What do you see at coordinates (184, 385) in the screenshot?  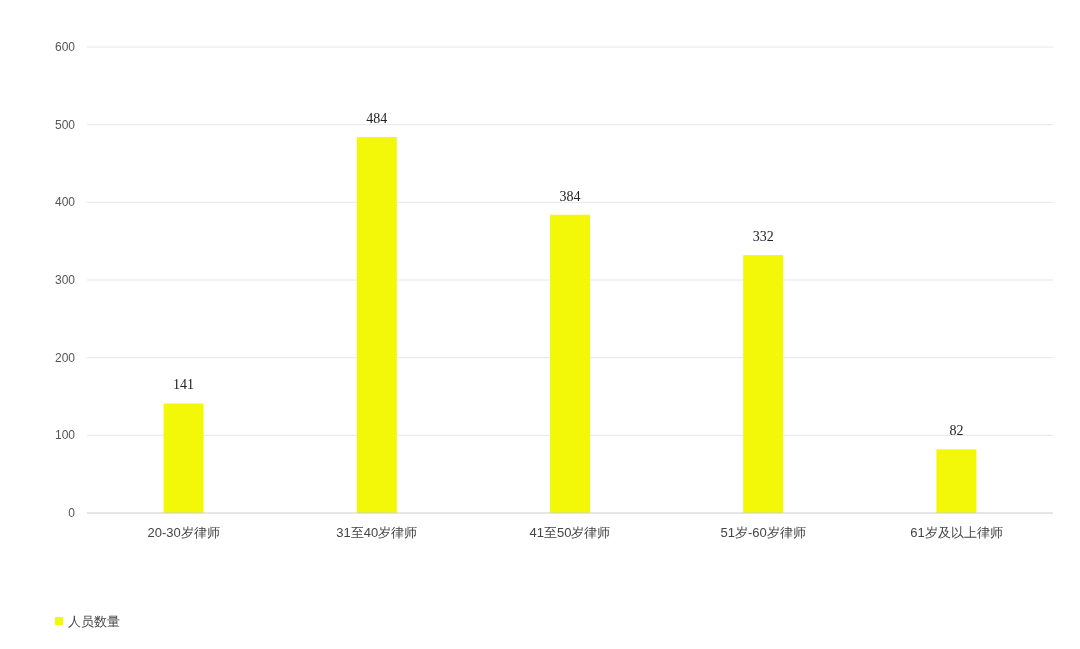 I see `data-label: 141` at bounding box center [184, 385].